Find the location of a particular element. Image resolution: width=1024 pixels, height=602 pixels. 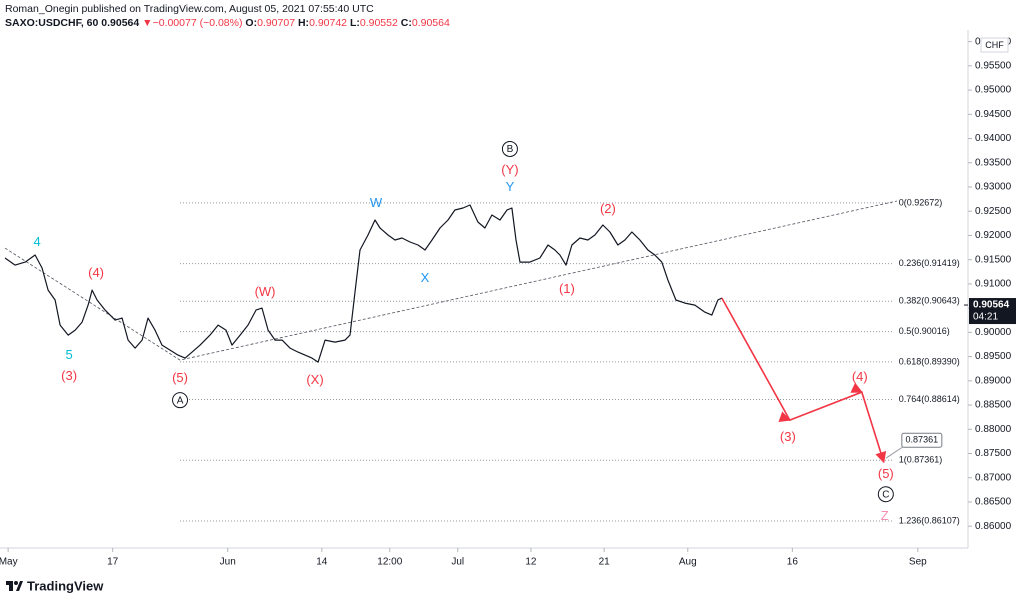

x-tick-label: 14 is located at coordinates (322, 562).